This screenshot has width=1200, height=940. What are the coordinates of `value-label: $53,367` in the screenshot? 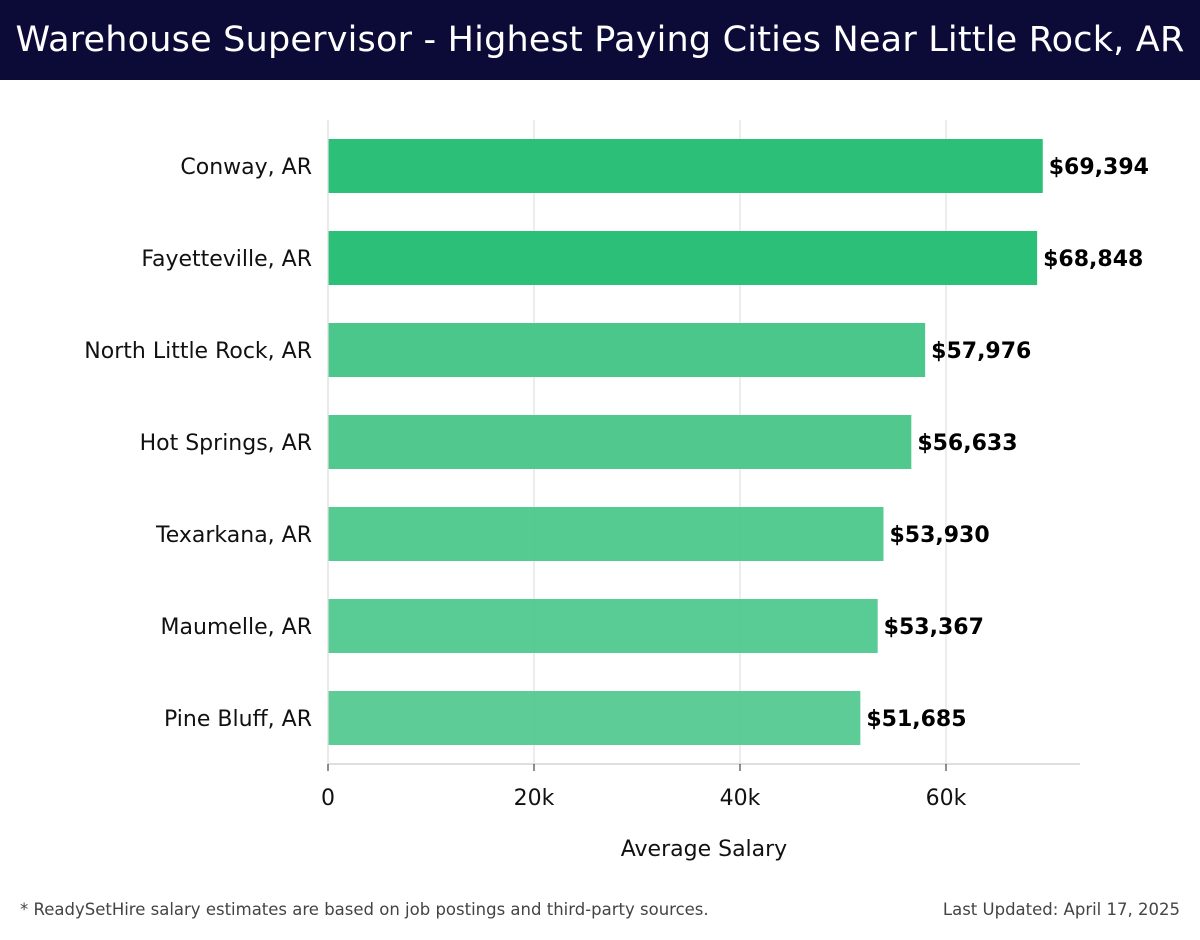 It's located at (934, 627).